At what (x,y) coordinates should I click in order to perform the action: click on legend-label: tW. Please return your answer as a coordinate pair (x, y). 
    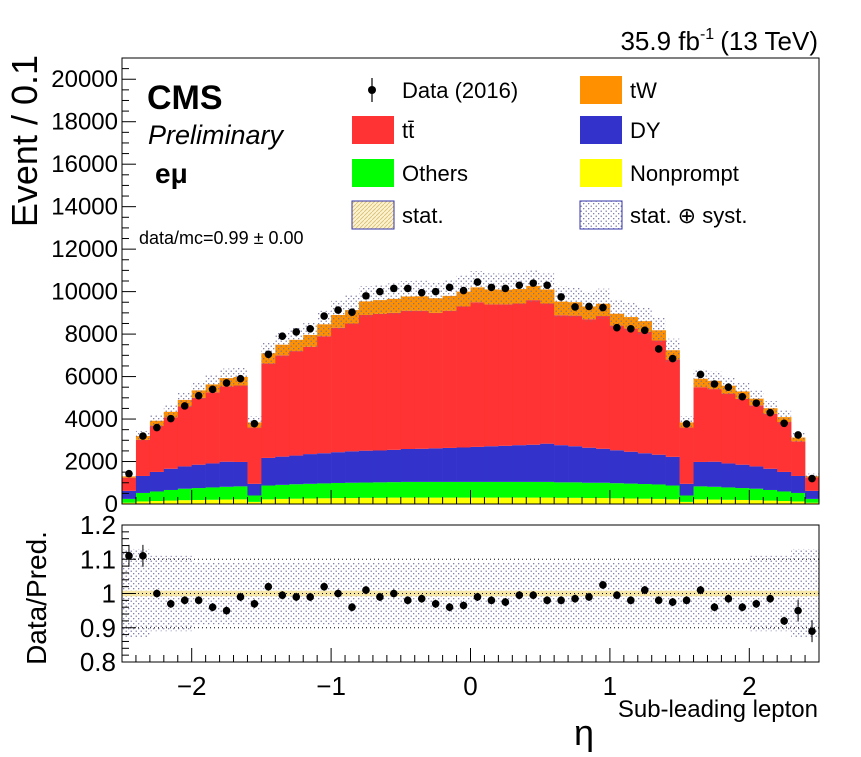
    Looking at the image, I should click on (643, 90).